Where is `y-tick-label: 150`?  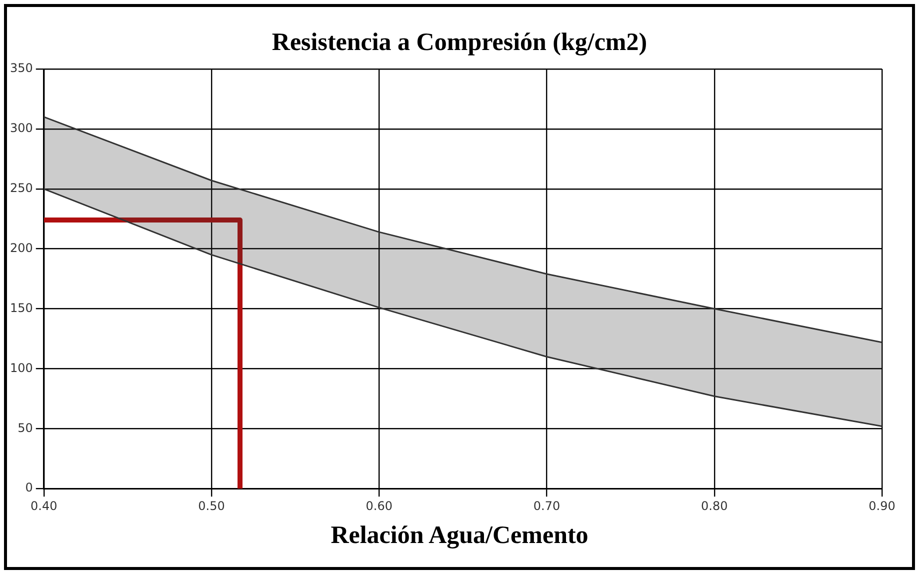 y-tick-label: 150 is located at coordinates (21, 307).